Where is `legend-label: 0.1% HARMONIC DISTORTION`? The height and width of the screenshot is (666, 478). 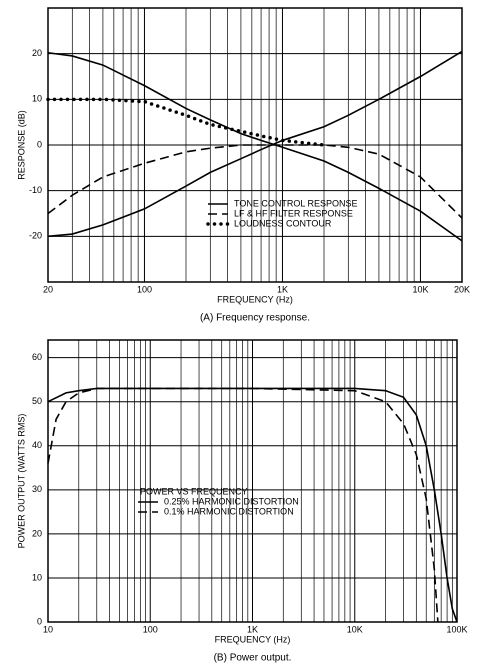 legend-label: 0.1% HARMONIC DISTORTION is located at coordinates (229, 511).